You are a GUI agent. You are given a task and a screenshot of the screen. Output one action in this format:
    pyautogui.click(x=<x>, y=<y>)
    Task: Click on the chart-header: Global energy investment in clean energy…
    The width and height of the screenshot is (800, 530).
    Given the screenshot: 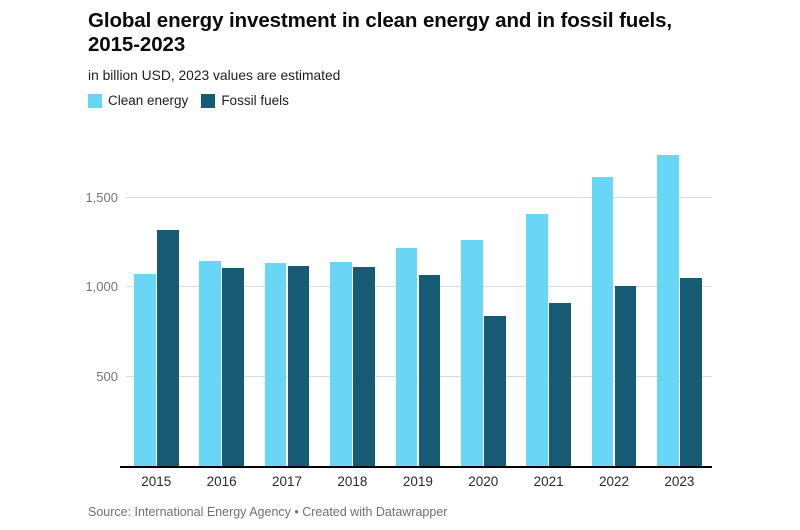 What is the action you would take?
    pyautogui.click(x=380, y=46)
    